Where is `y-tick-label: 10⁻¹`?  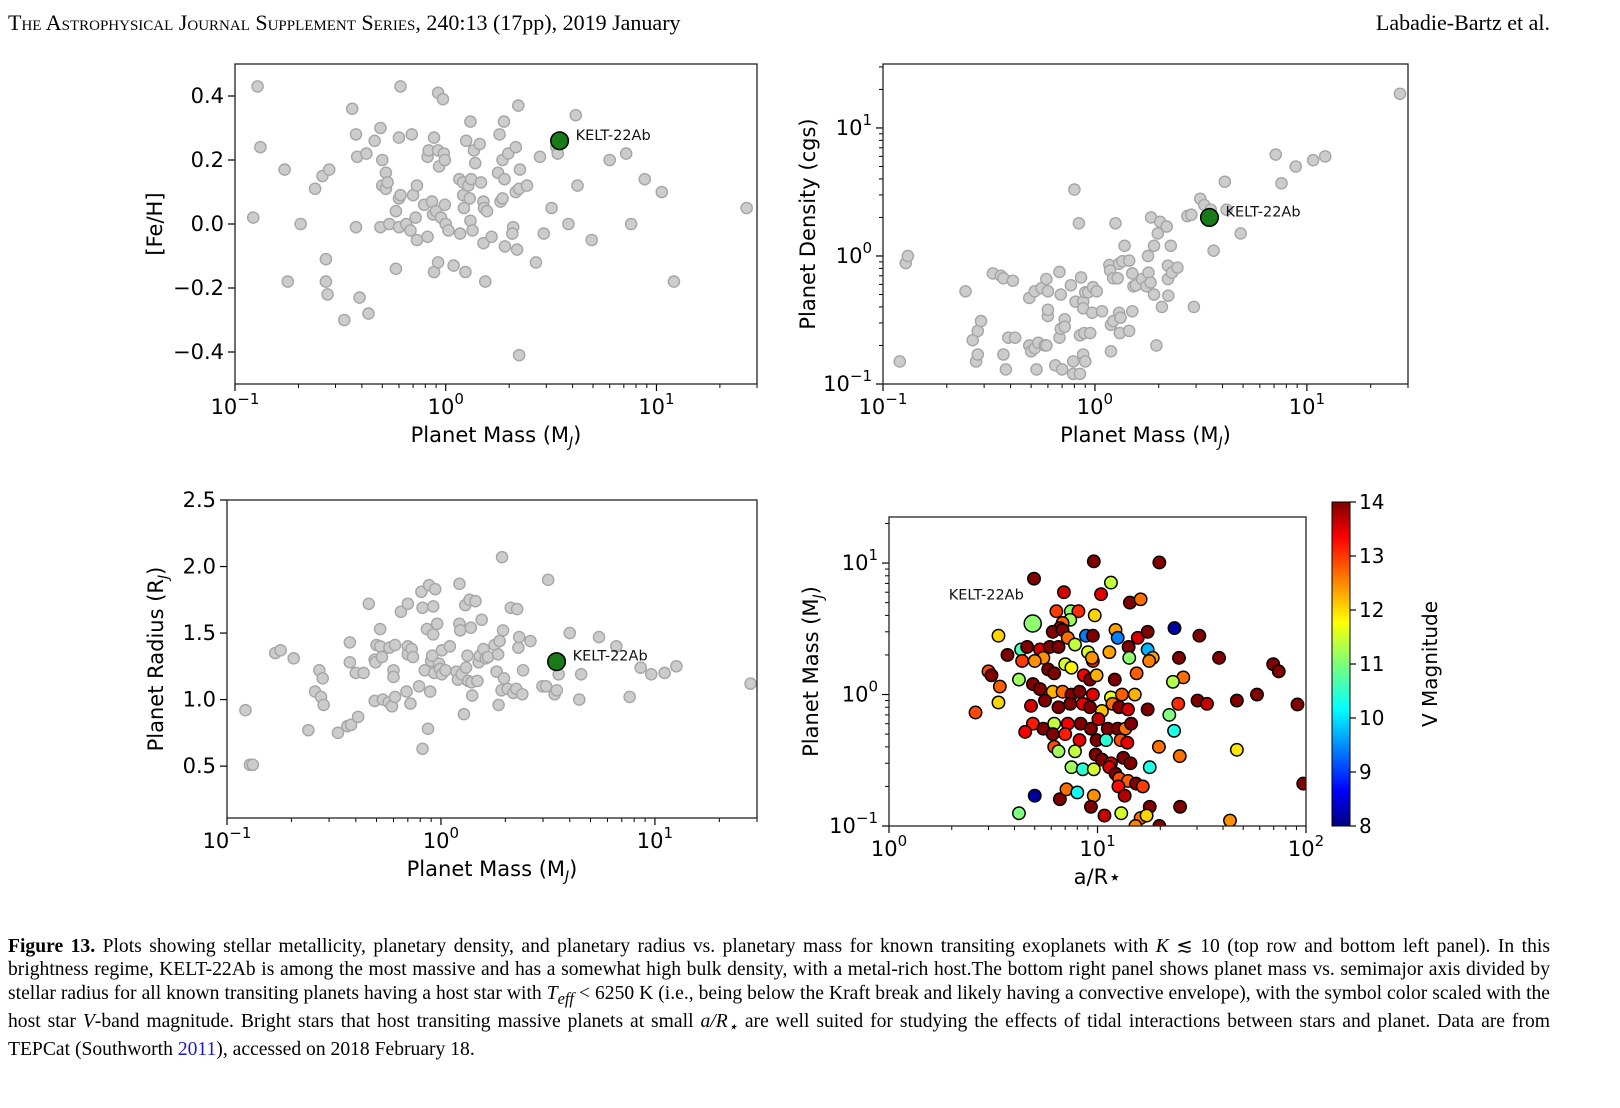 y-tick-label: 10⁻¹ is located at coordinates (853, 823).